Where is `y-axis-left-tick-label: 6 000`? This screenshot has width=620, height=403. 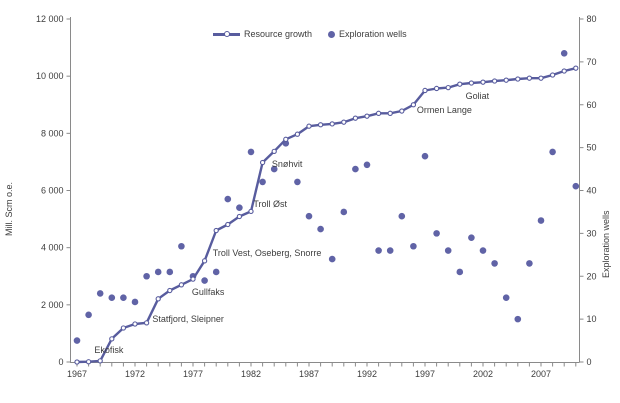
y-axis-left-tick-label: 6 000 is located at coordinates (52, 191).